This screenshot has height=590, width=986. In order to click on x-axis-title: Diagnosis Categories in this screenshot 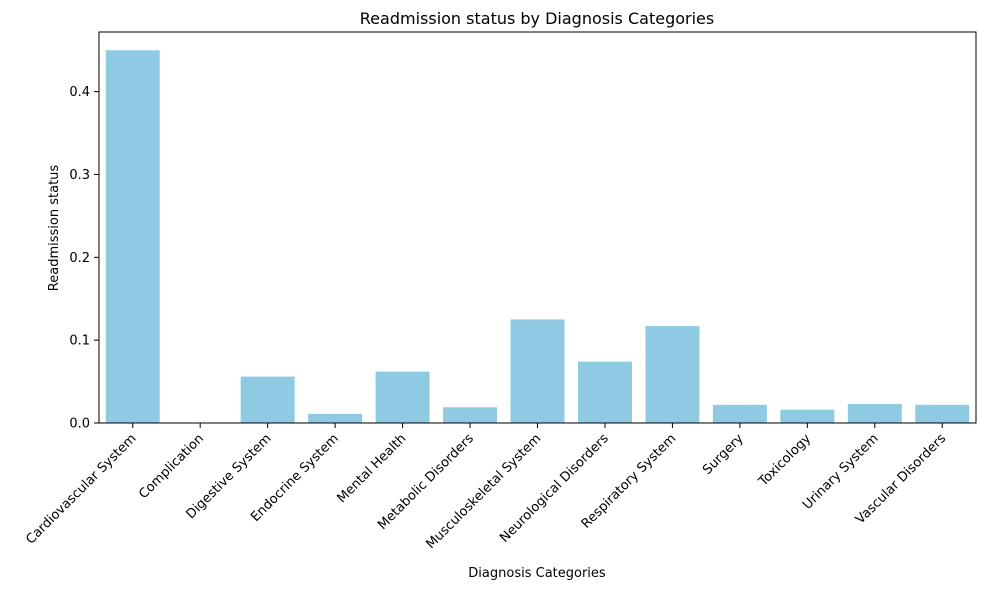, I will do `click(537, 573)`.